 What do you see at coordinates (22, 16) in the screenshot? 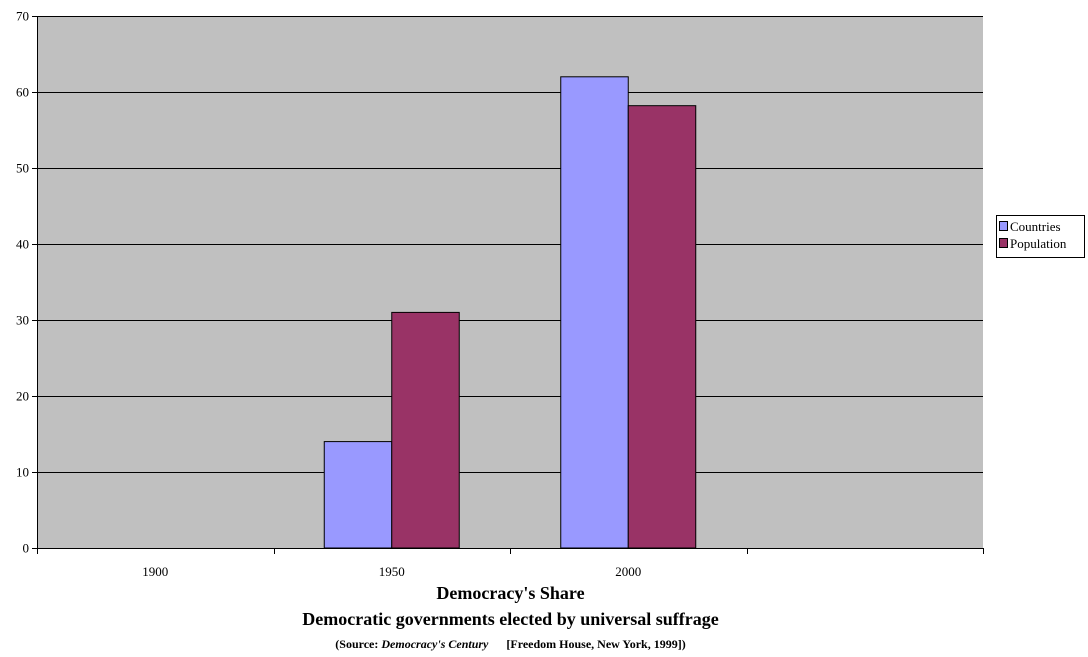
I see `y-tick-label: 70` at bounding box center [22, 16].